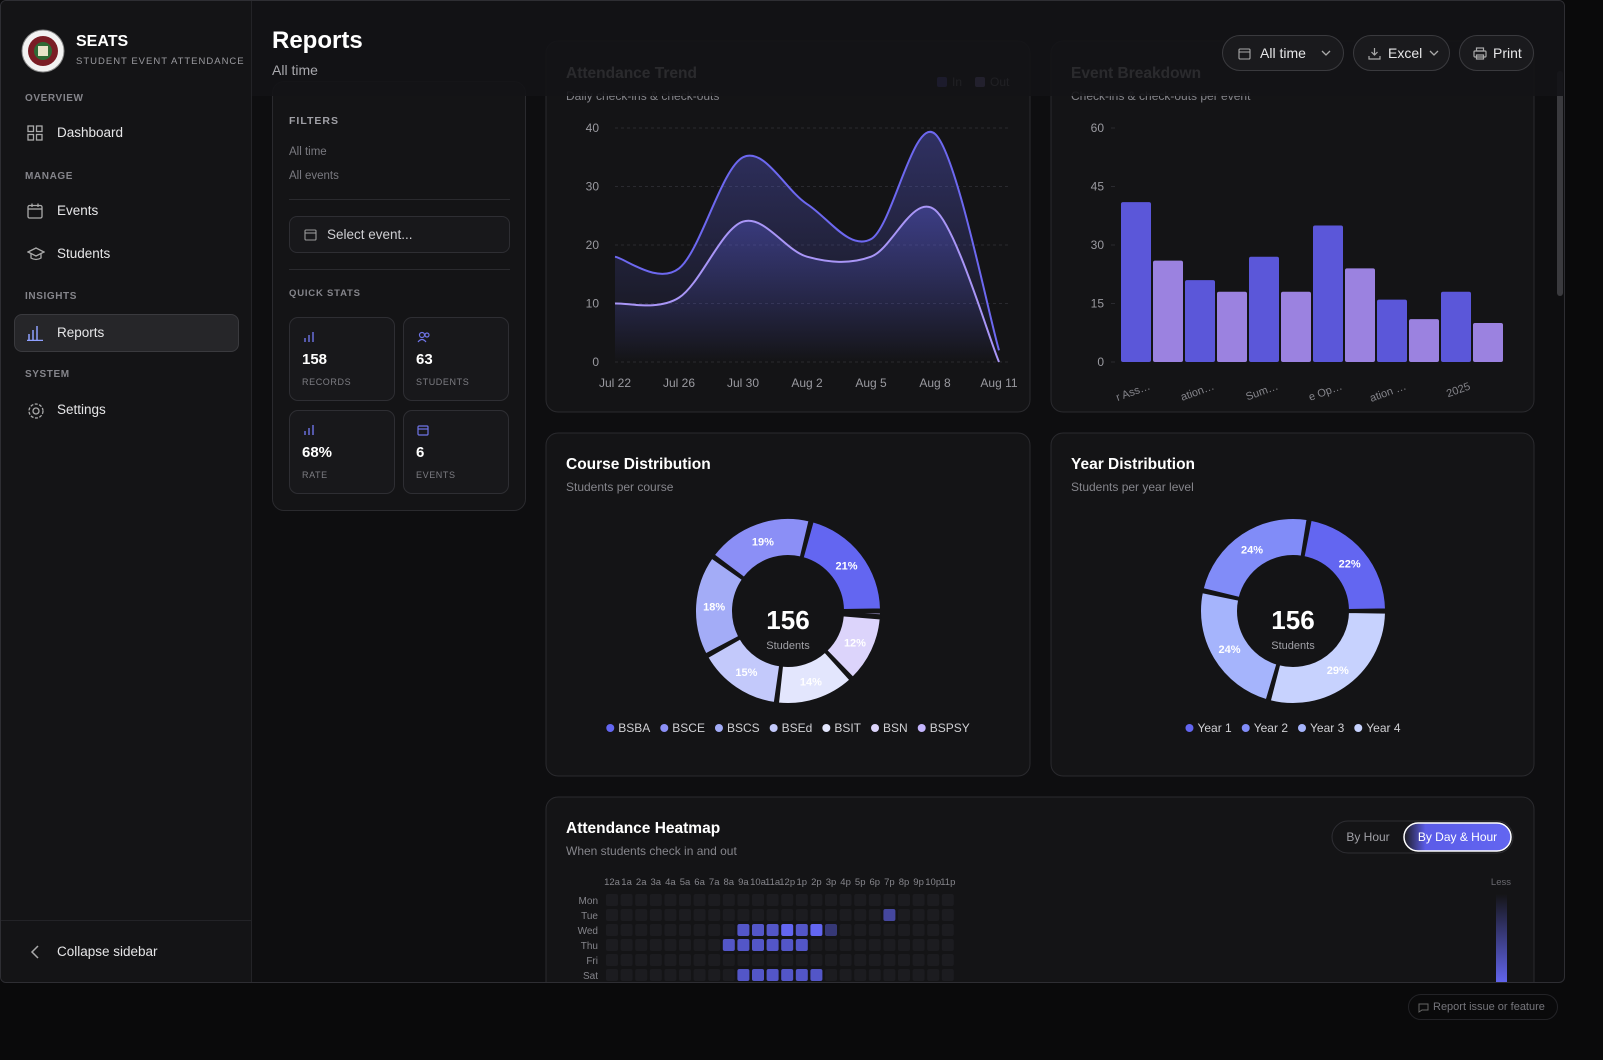 This screenshot has width=1603, height=1060. Describe the element at coordinates (327, 382) in the screenshot. I see `stat-label: RECORDS` at that location.